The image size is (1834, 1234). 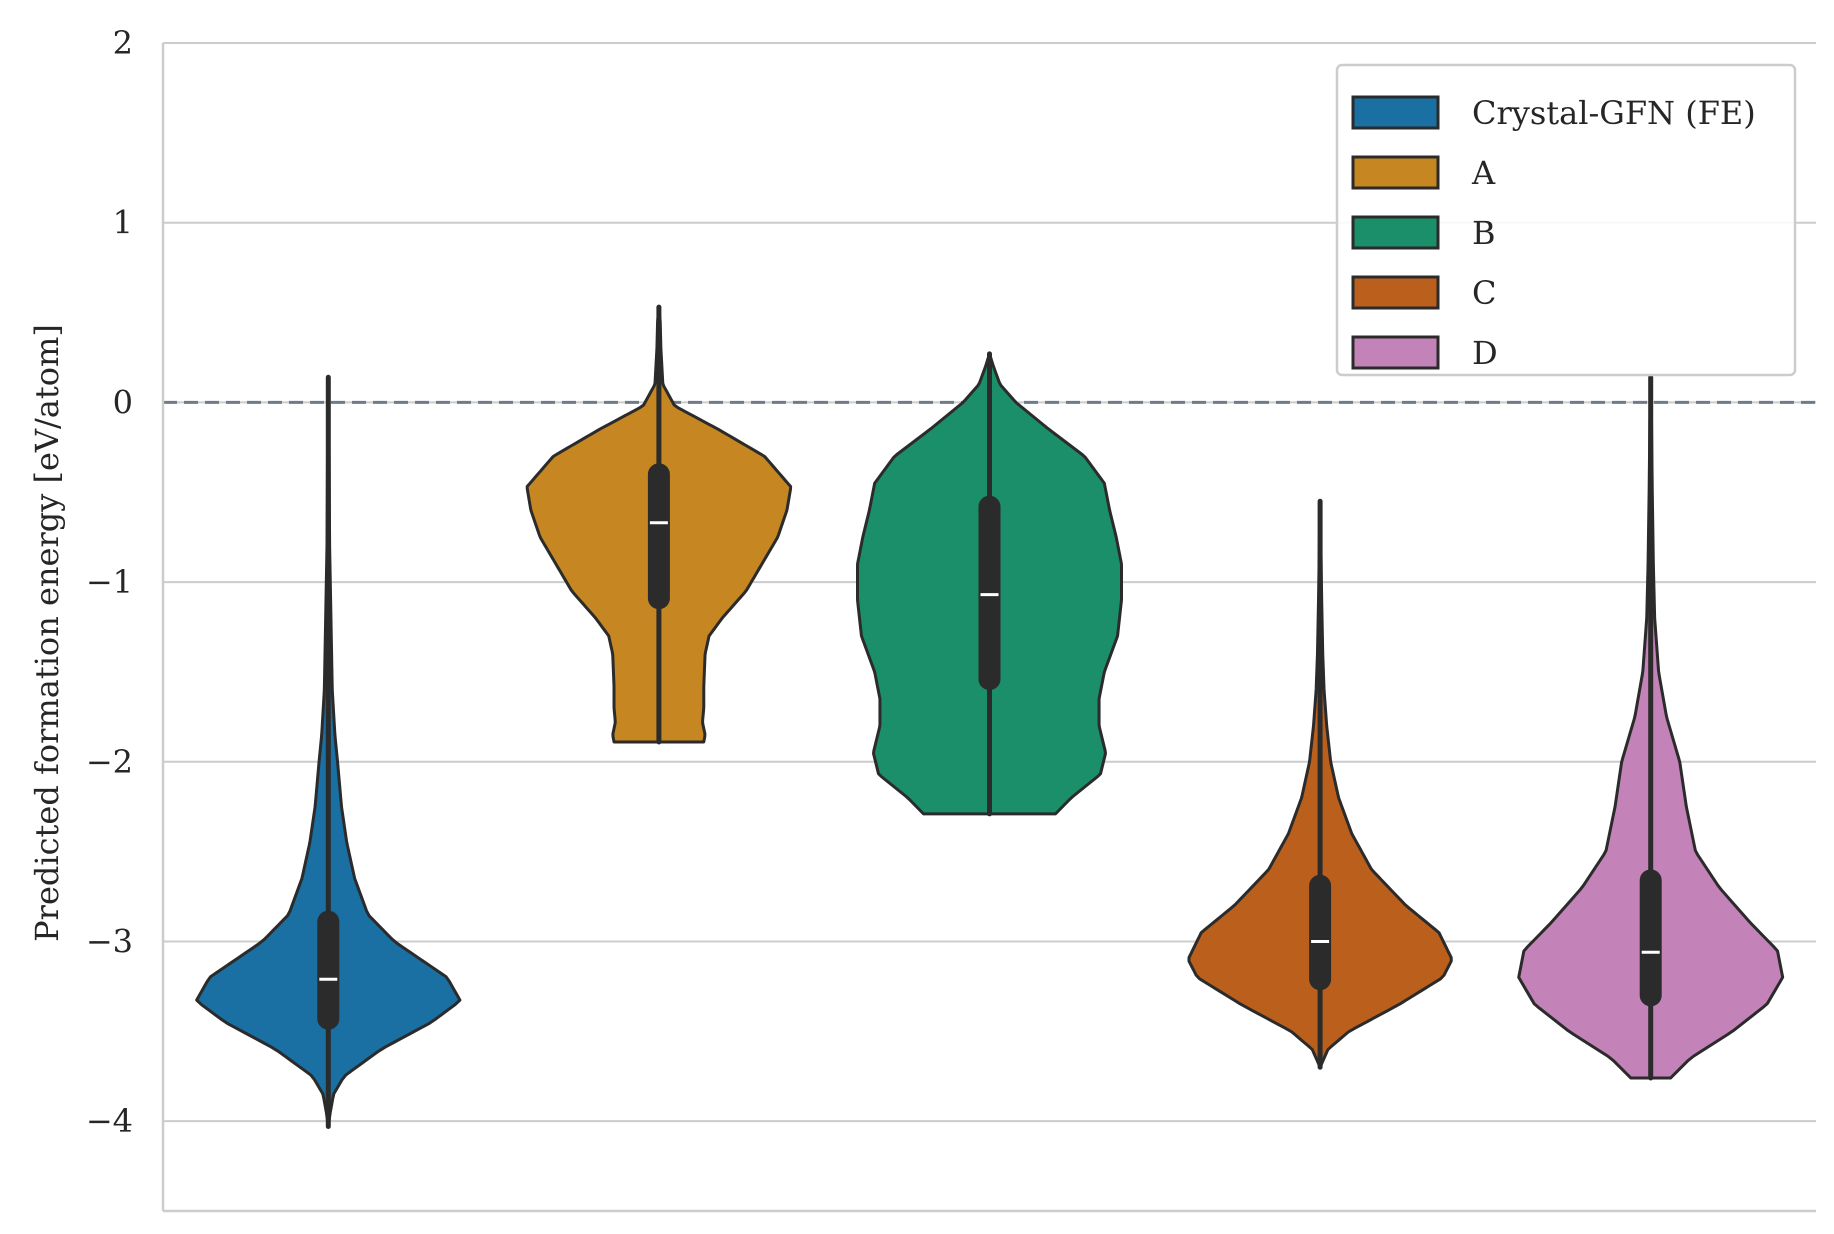 What do you see at coordinates (1614, 113) in the screenshot?
I see `legend-label: Crystal-GFN (FE)` at bounding box center [1614, 113].